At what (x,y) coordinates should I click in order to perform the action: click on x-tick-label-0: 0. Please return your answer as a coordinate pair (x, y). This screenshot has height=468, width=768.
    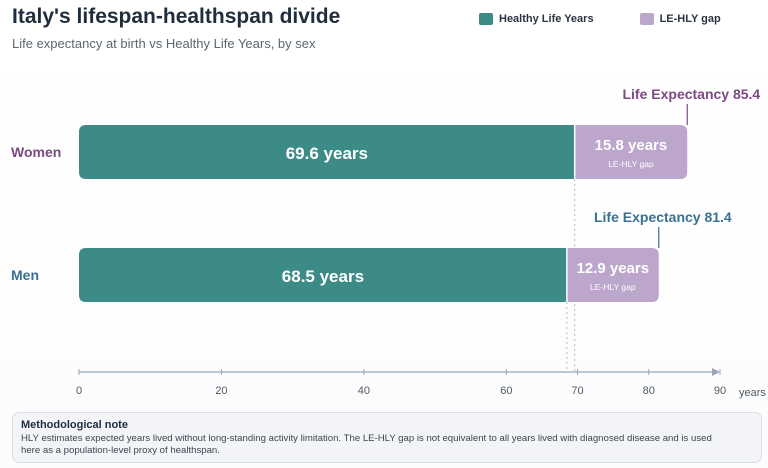
    Looking at the image, I should click on (79, 391).